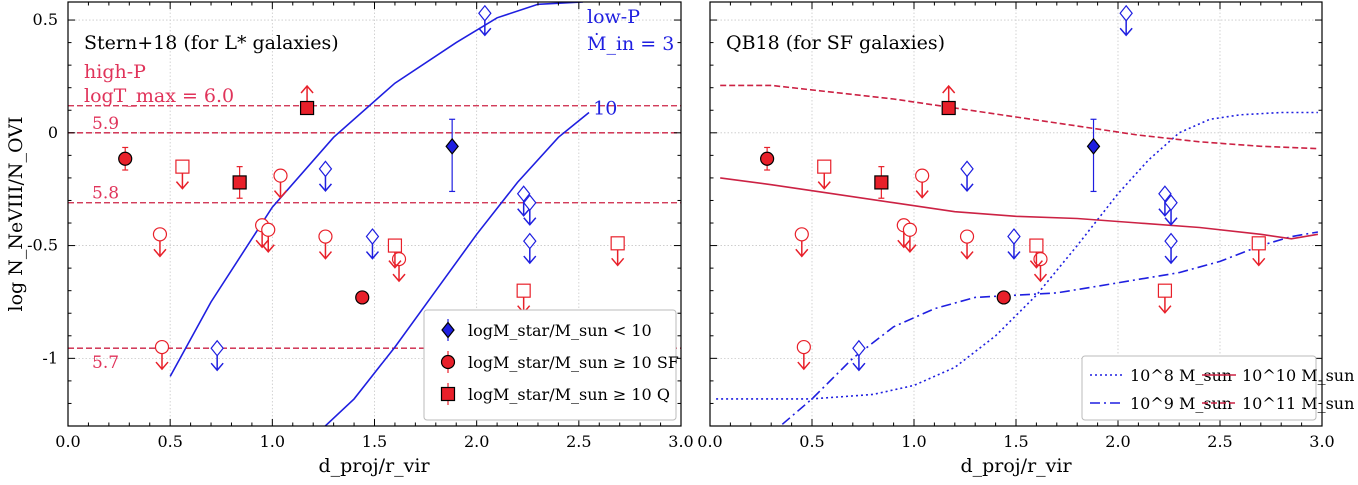  What do you see at coordinates (630, 43) in the screenshot?
I see `mdot-label: Ṁ_in = 3` at bounding box center [630, 43].